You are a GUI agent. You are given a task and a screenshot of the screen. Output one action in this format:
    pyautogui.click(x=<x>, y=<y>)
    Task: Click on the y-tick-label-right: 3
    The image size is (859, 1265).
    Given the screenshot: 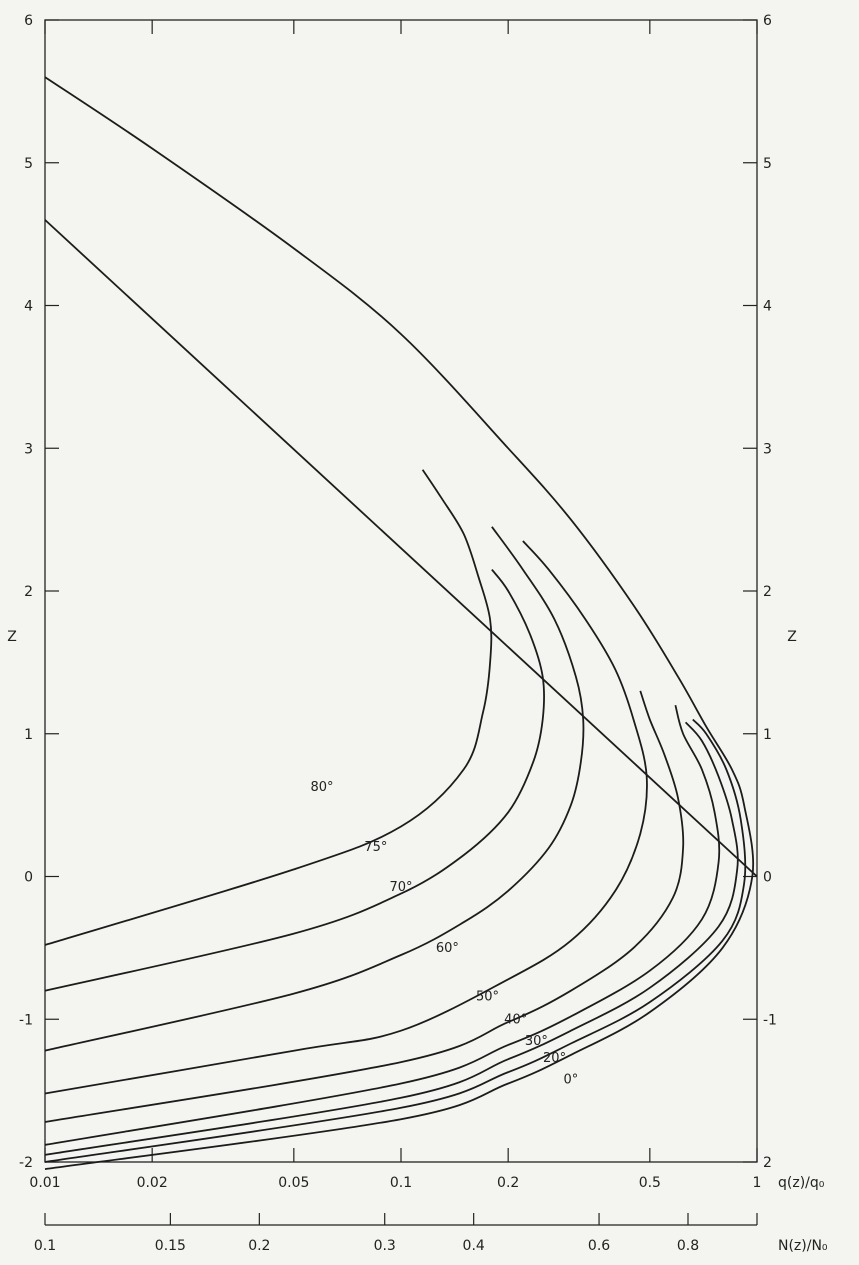 What is the action you would take?
    pyautogui.click(x=767, y=449)
    